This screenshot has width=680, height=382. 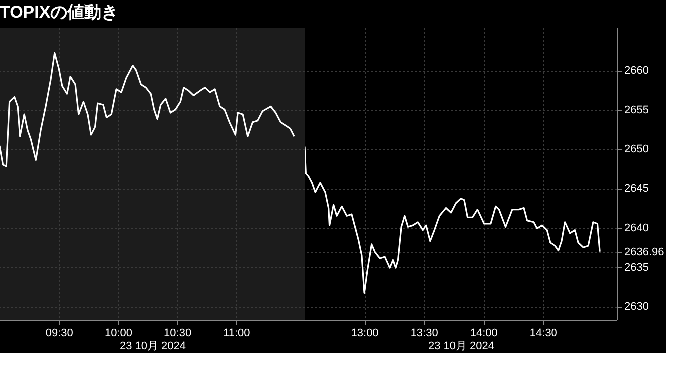 What do you see at coordinates (636, 110) in the screenshot?
I see `y-tick-label: 2655` at bounding box center [636, 110].